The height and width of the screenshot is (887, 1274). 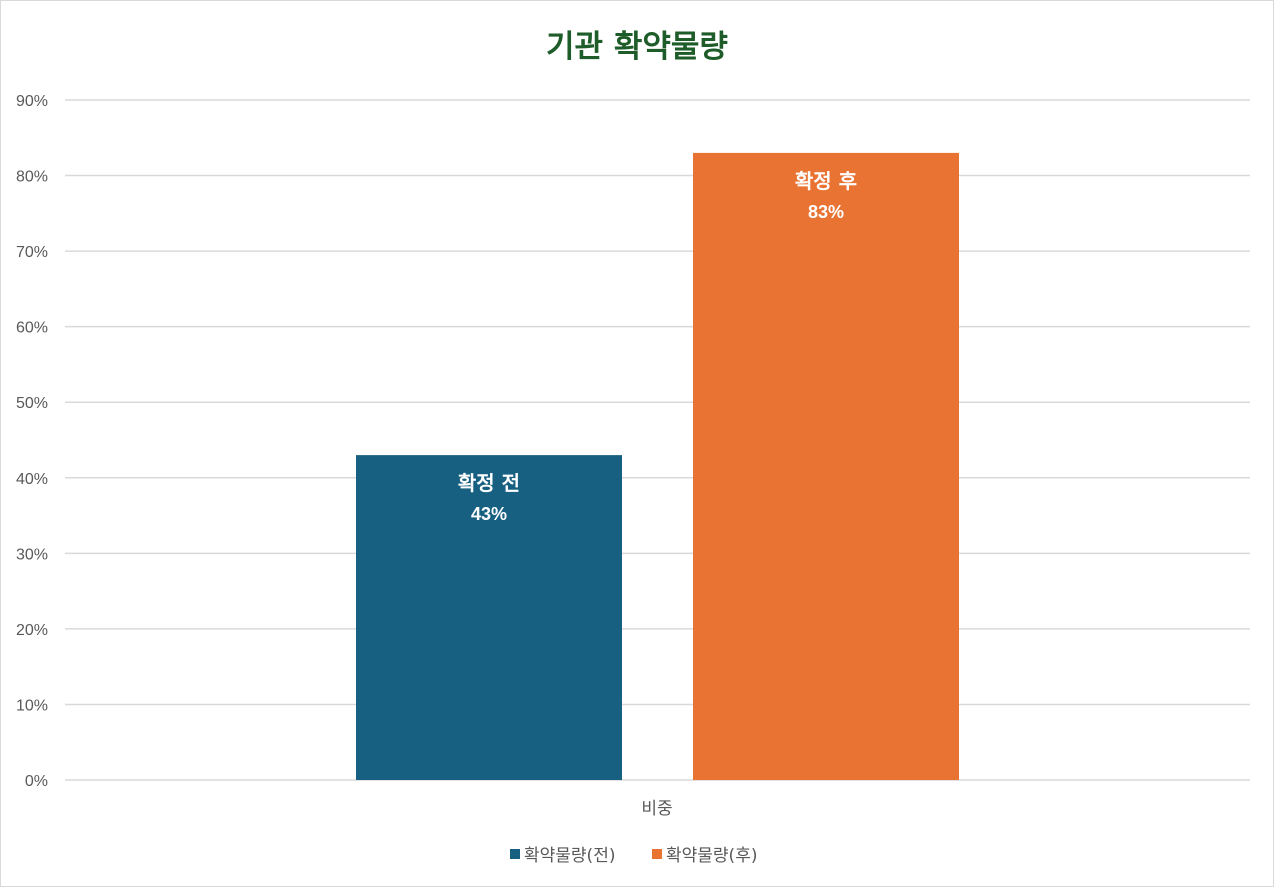 I want to click on y-tick-label: 50%, so click(x=32, y=403).